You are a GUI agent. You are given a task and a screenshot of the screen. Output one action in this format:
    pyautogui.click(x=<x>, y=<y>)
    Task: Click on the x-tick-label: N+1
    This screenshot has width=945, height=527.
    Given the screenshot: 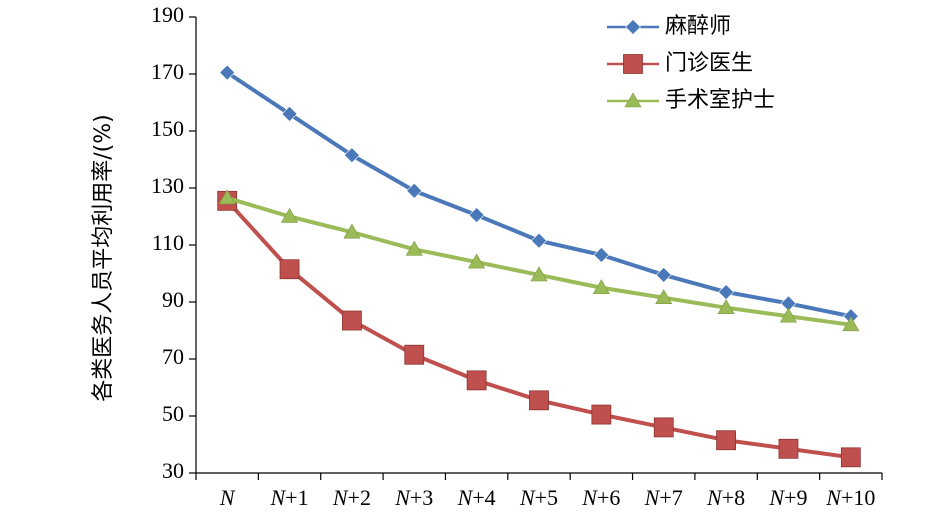 What is the action you would take?
    pyautogui.click(x=288, y=497)
    